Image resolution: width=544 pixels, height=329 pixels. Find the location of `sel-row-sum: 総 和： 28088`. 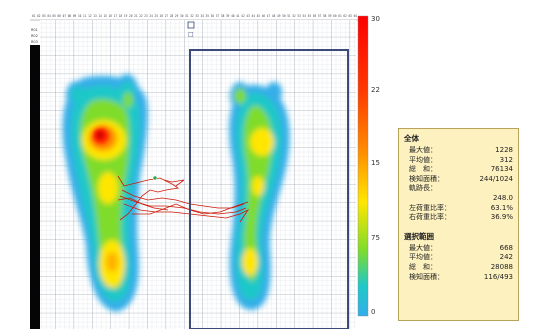

sel-row-sum: 総 和： 28088 is located at coordinates (461, 266).